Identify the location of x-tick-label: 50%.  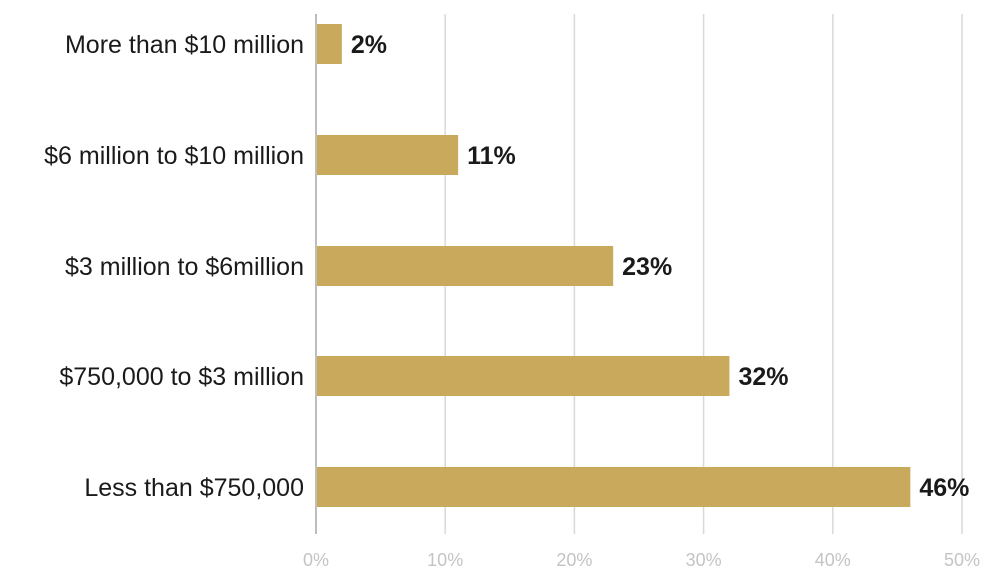
(962, 560).